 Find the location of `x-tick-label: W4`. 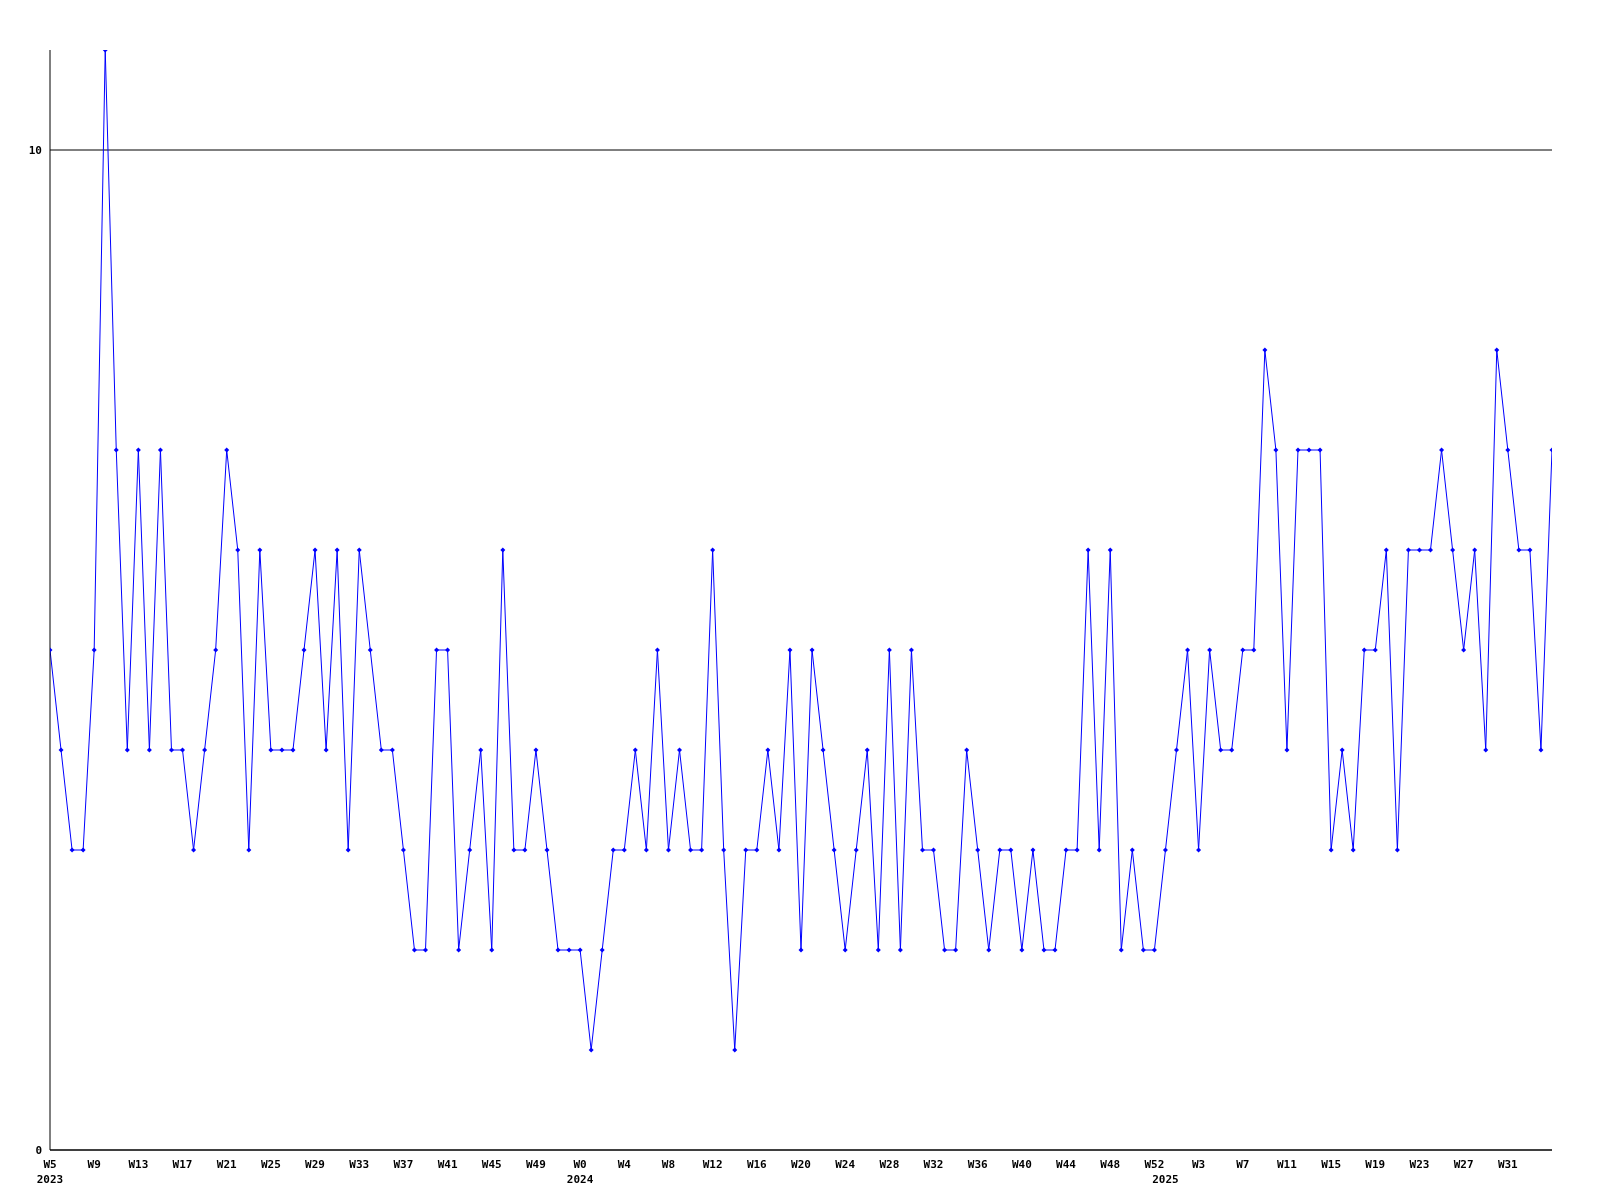

x-tick-label: W4 is located at coordinates (624, 1164).